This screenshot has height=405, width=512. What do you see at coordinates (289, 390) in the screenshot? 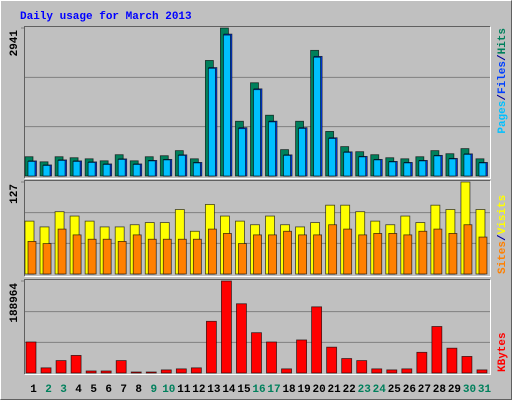
I see `x-tick-label: 18` at bounding box center [289, 390].